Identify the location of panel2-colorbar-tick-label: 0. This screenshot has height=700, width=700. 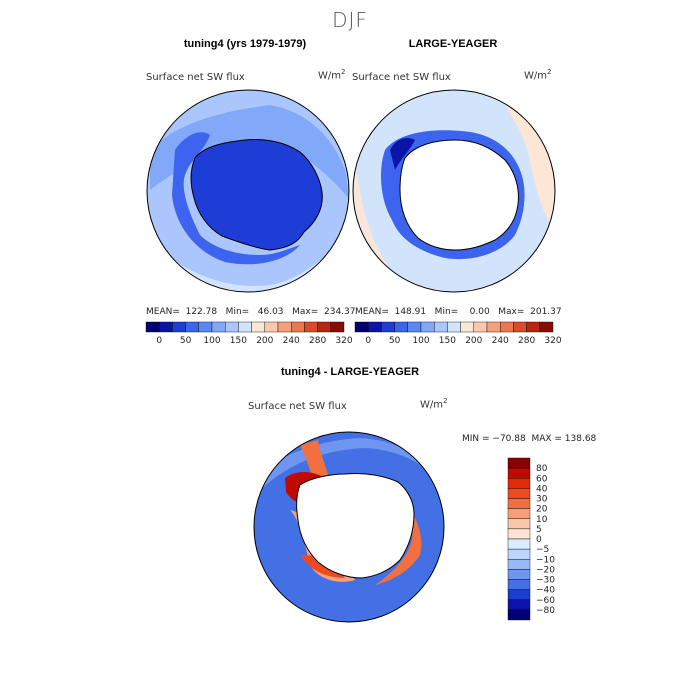
(368, 341).